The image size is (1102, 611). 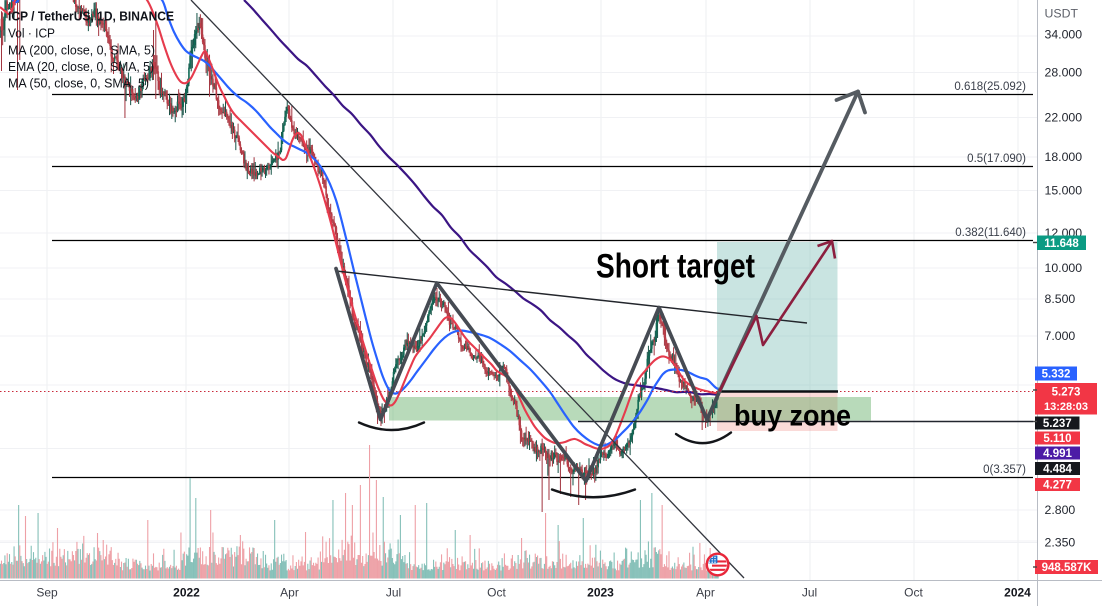 I want to click on svg-text: EMA (20, close, 0, SMA, 5), so click(x=81, y=66).